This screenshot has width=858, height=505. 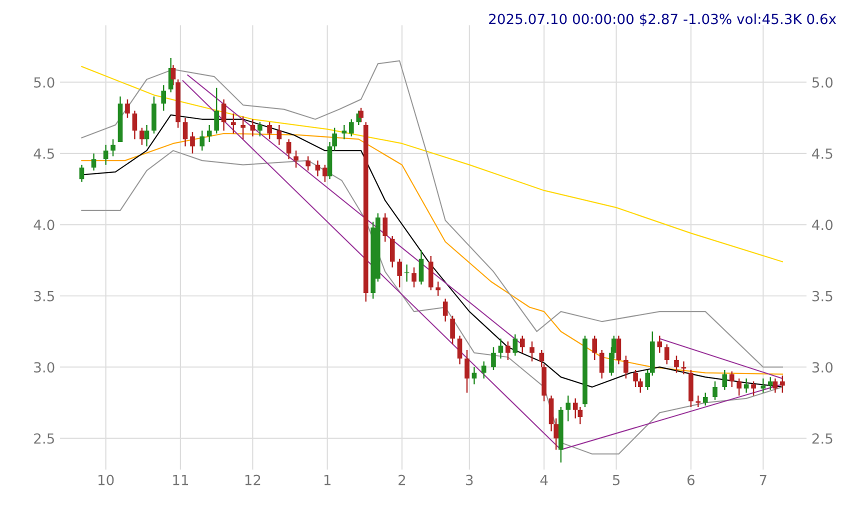 I want to click on x-tick-label: 7, so click(x=763, y=480).